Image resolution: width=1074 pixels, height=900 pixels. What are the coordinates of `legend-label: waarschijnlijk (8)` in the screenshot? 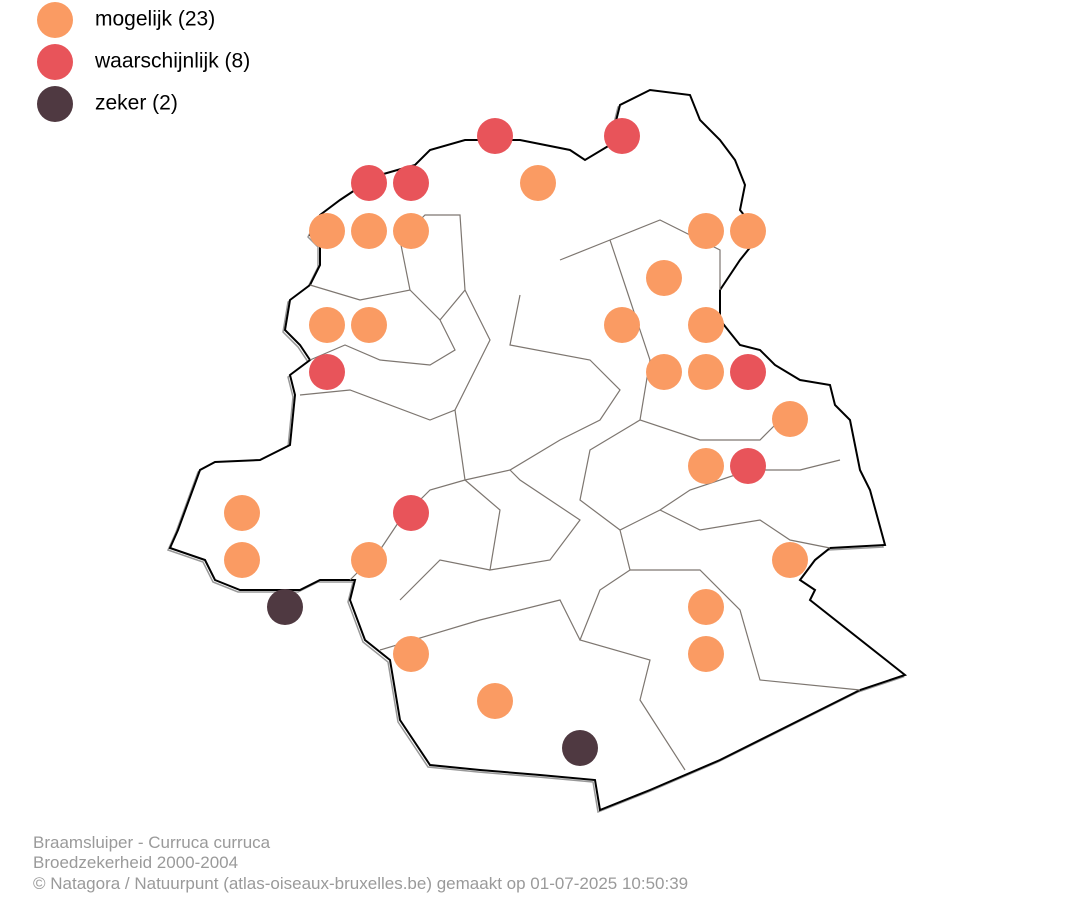 It's located at (172, 61).